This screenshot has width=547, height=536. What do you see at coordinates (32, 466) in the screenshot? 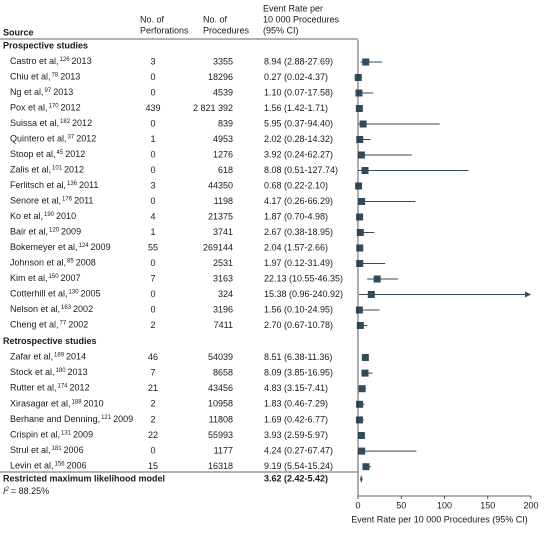
I see `study-name: Levin et al,` at bounding box center [32, 466].